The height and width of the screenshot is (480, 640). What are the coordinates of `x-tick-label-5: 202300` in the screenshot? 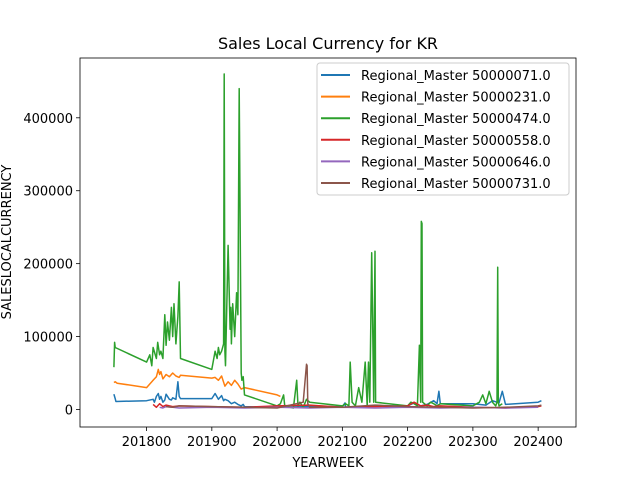 It's located at (473, 442).